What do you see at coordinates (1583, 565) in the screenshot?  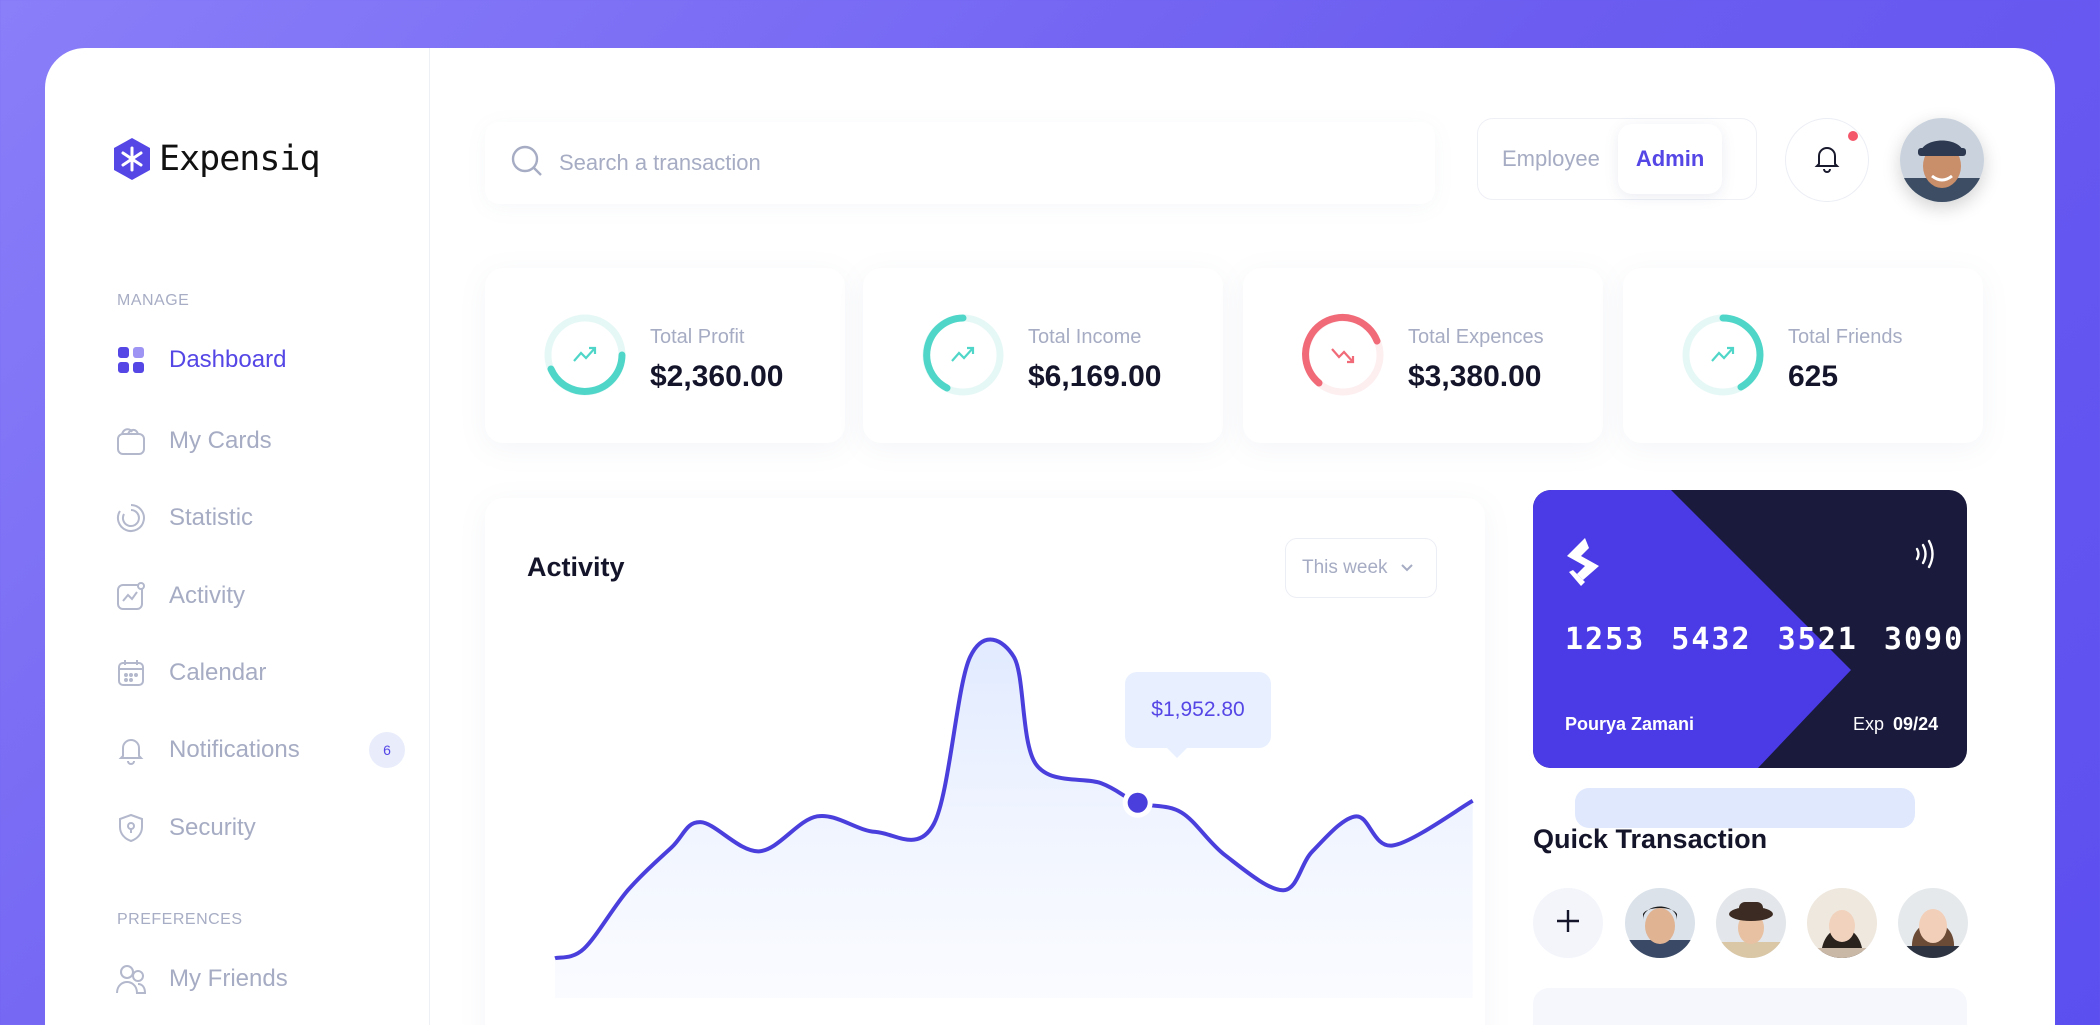 I see `s-logo-icon` at bounding box center [1583, 565].